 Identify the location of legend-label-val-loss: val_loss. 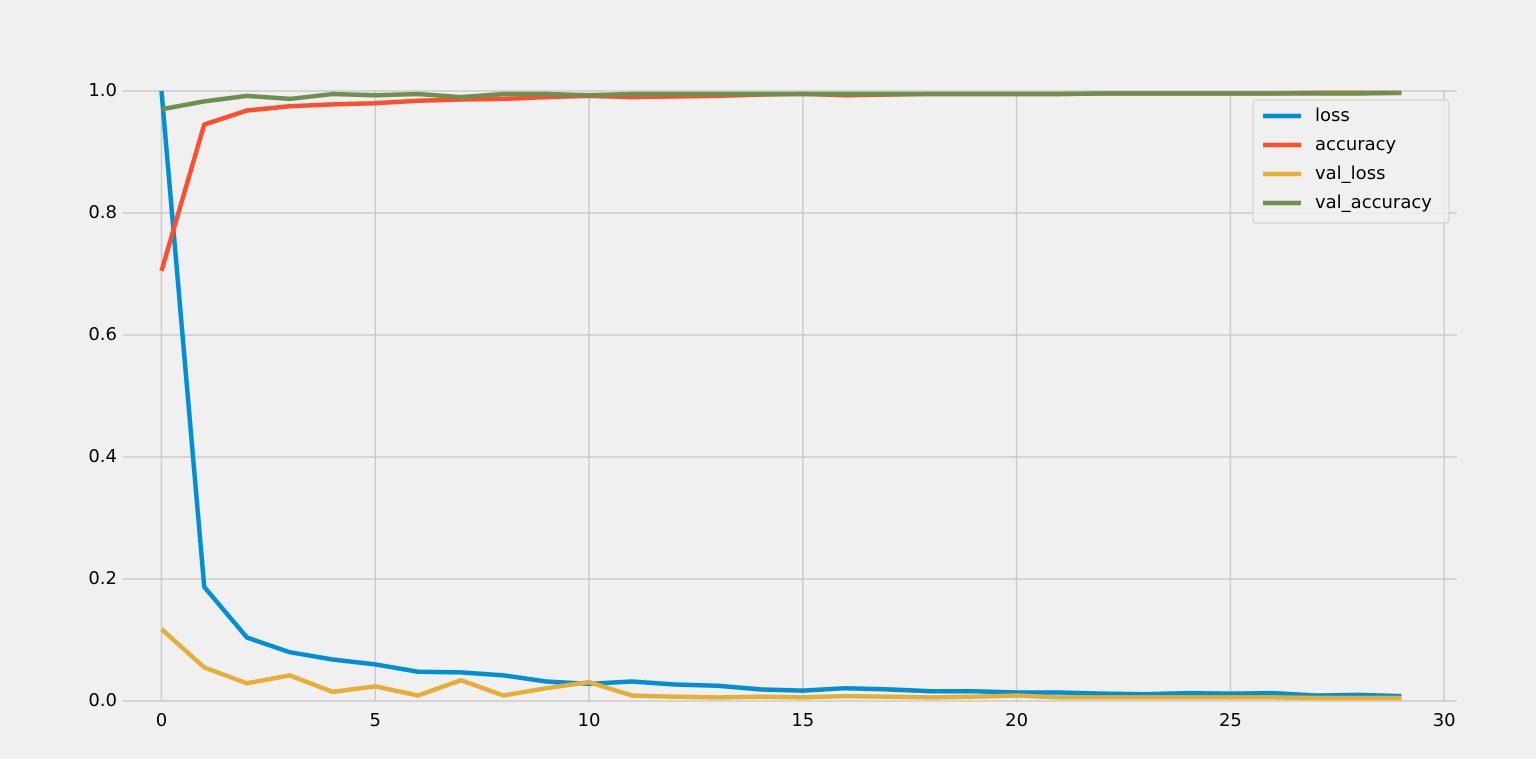
(1350, 173).